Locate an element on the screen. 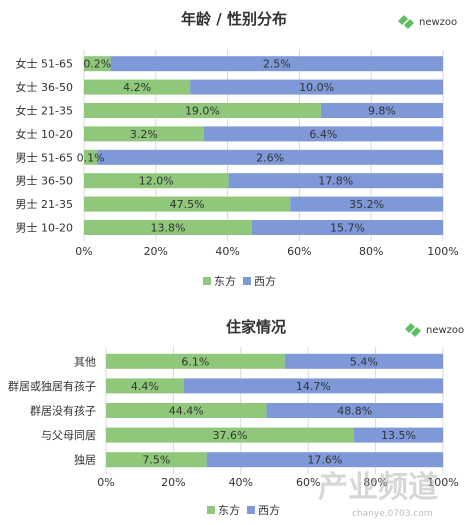 Image resolution: width=468 pixels, height=525 pixels. data-label-east: 13.8% is located at coordinates (167, 228).